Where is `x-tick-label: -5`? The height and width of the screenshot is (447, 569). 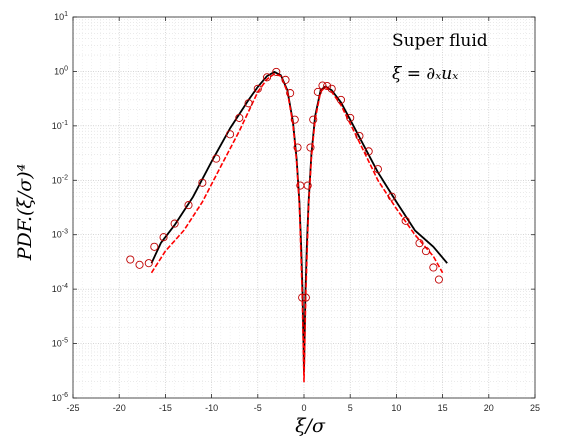
x-tick-label: -5 is located at coordinates (258, 408).